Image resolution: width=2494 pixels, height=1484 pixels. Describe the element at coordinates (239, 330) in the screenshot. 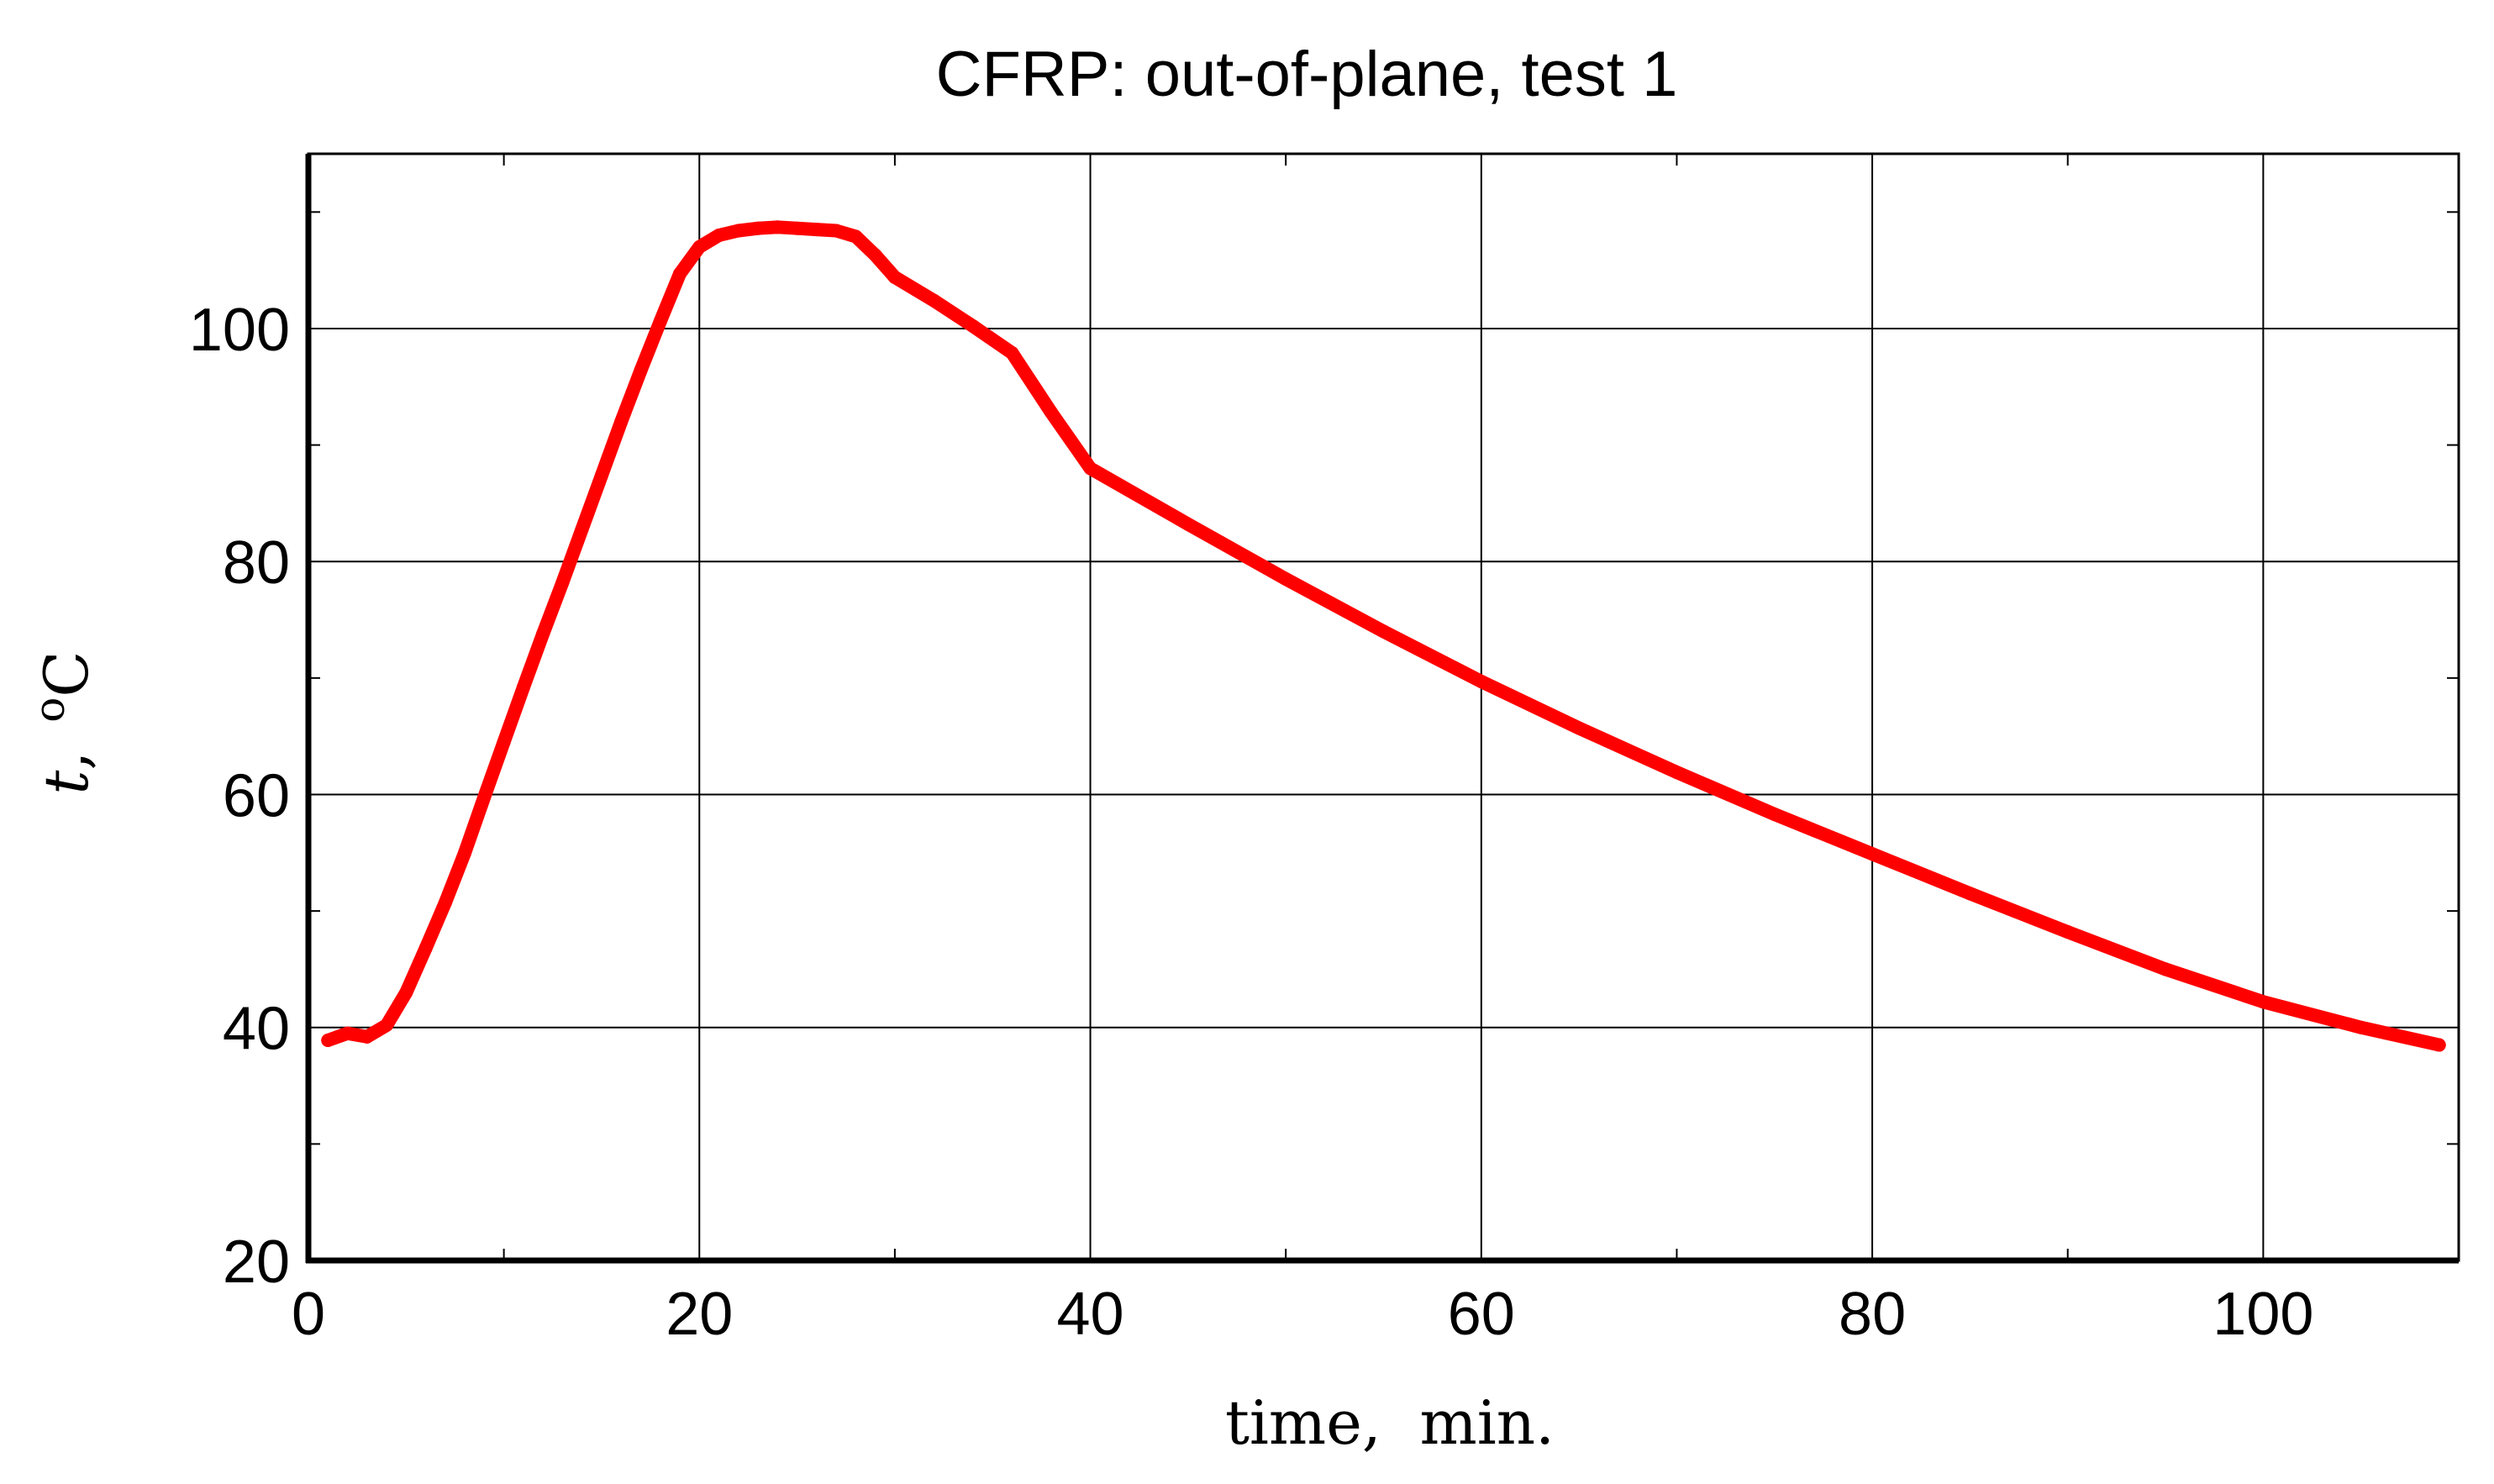

I see `y-tick-label-100: 100` at that location.